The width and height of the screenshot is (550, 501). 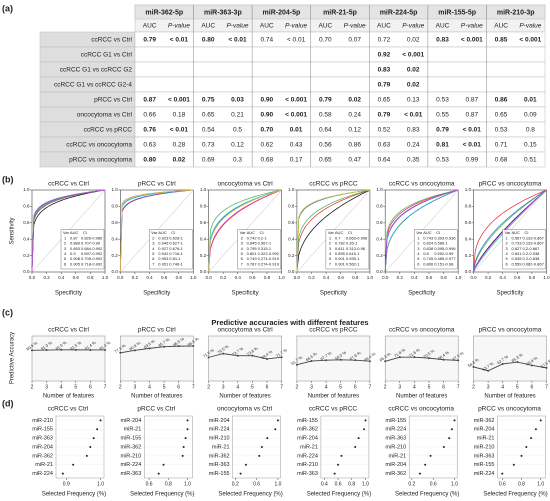 What do you see at coordinates (115, 222) in the screenshot?
I see `y-tick-label: 0.6` at bounding box center [115, 222].